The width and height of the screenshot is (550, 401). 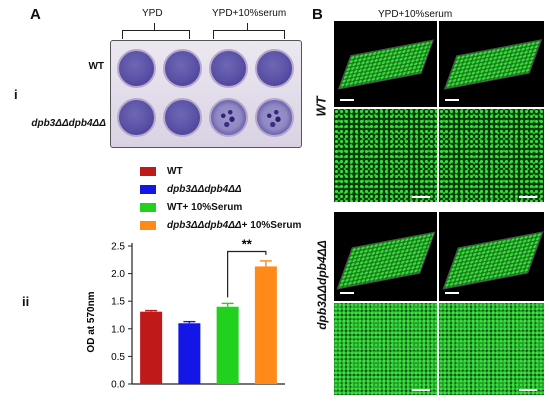 I want to click on y-tick-label: 0.0, so click(x=118, y=385).